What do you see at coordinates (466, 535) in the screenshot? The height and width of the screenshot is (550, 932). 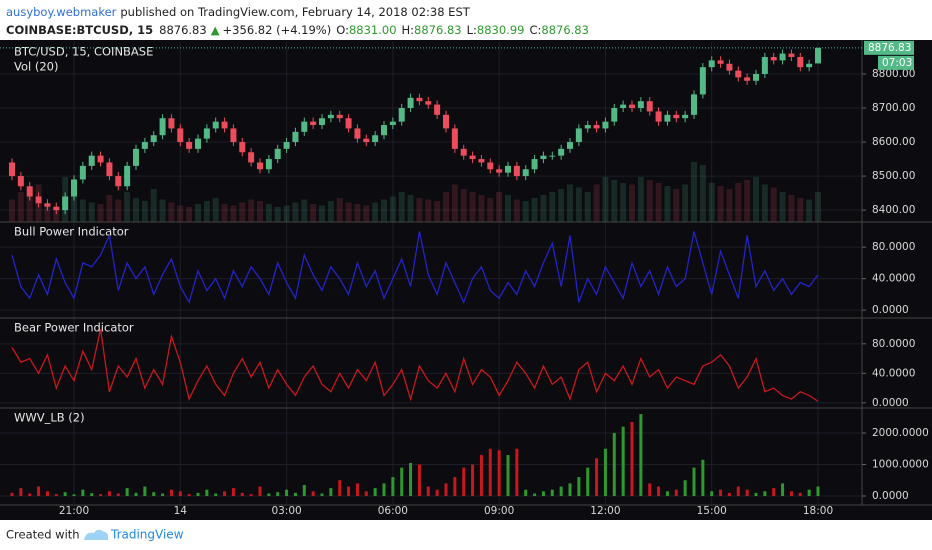 I see `footer-background` at bounding box center [466, 535].